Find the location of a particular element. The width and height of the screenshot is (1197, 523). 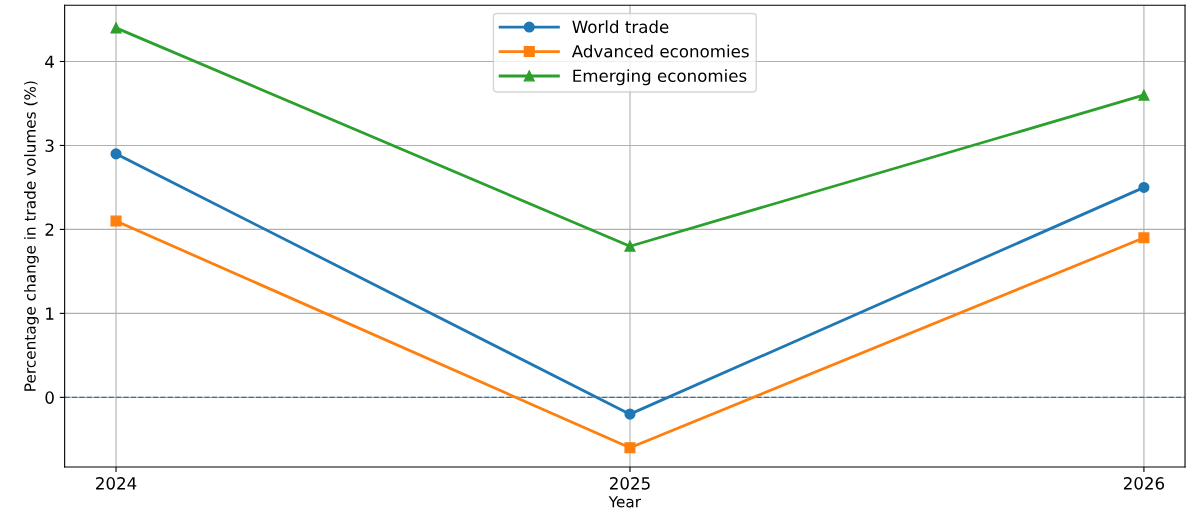

x-axis-title: Year is located at coordinates (625, 502).